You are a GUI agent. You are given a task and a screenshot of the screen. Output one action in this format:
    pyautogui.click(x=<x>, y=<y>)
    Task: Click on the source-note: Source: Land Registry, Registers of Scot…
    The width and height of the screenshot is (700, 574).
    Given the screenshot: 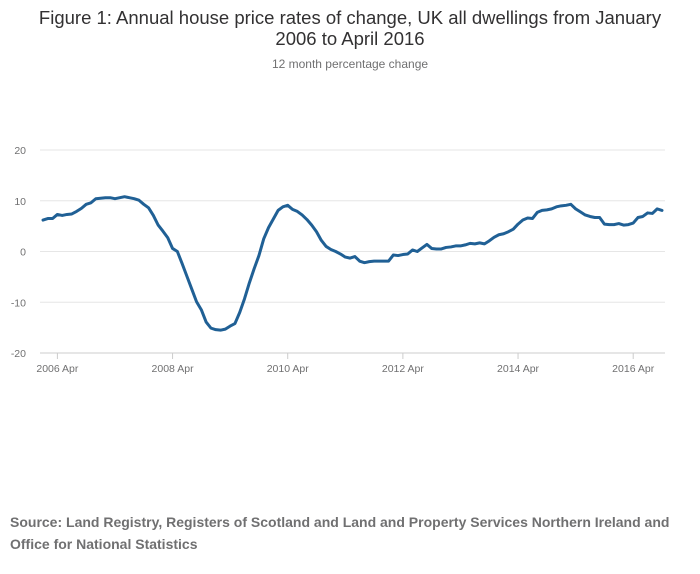 What is the action you would take?
    pyautogui.click(x=340, y=533)
    